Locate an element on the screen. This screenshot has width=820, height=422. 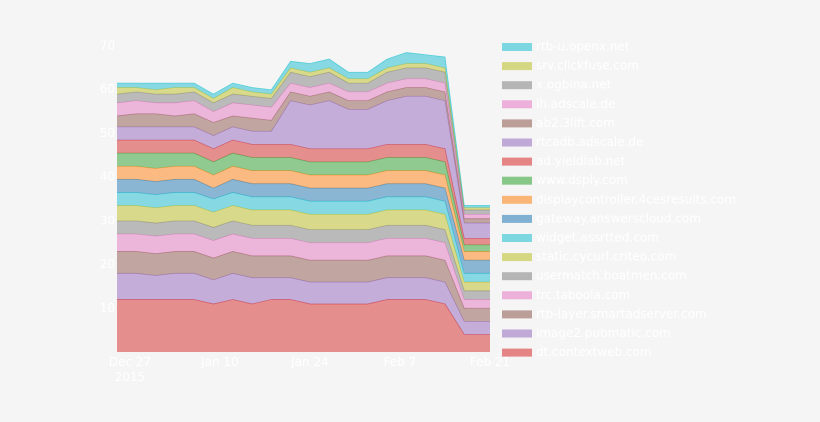
y-tick-label: 60 is located at coordinates (107, 89).